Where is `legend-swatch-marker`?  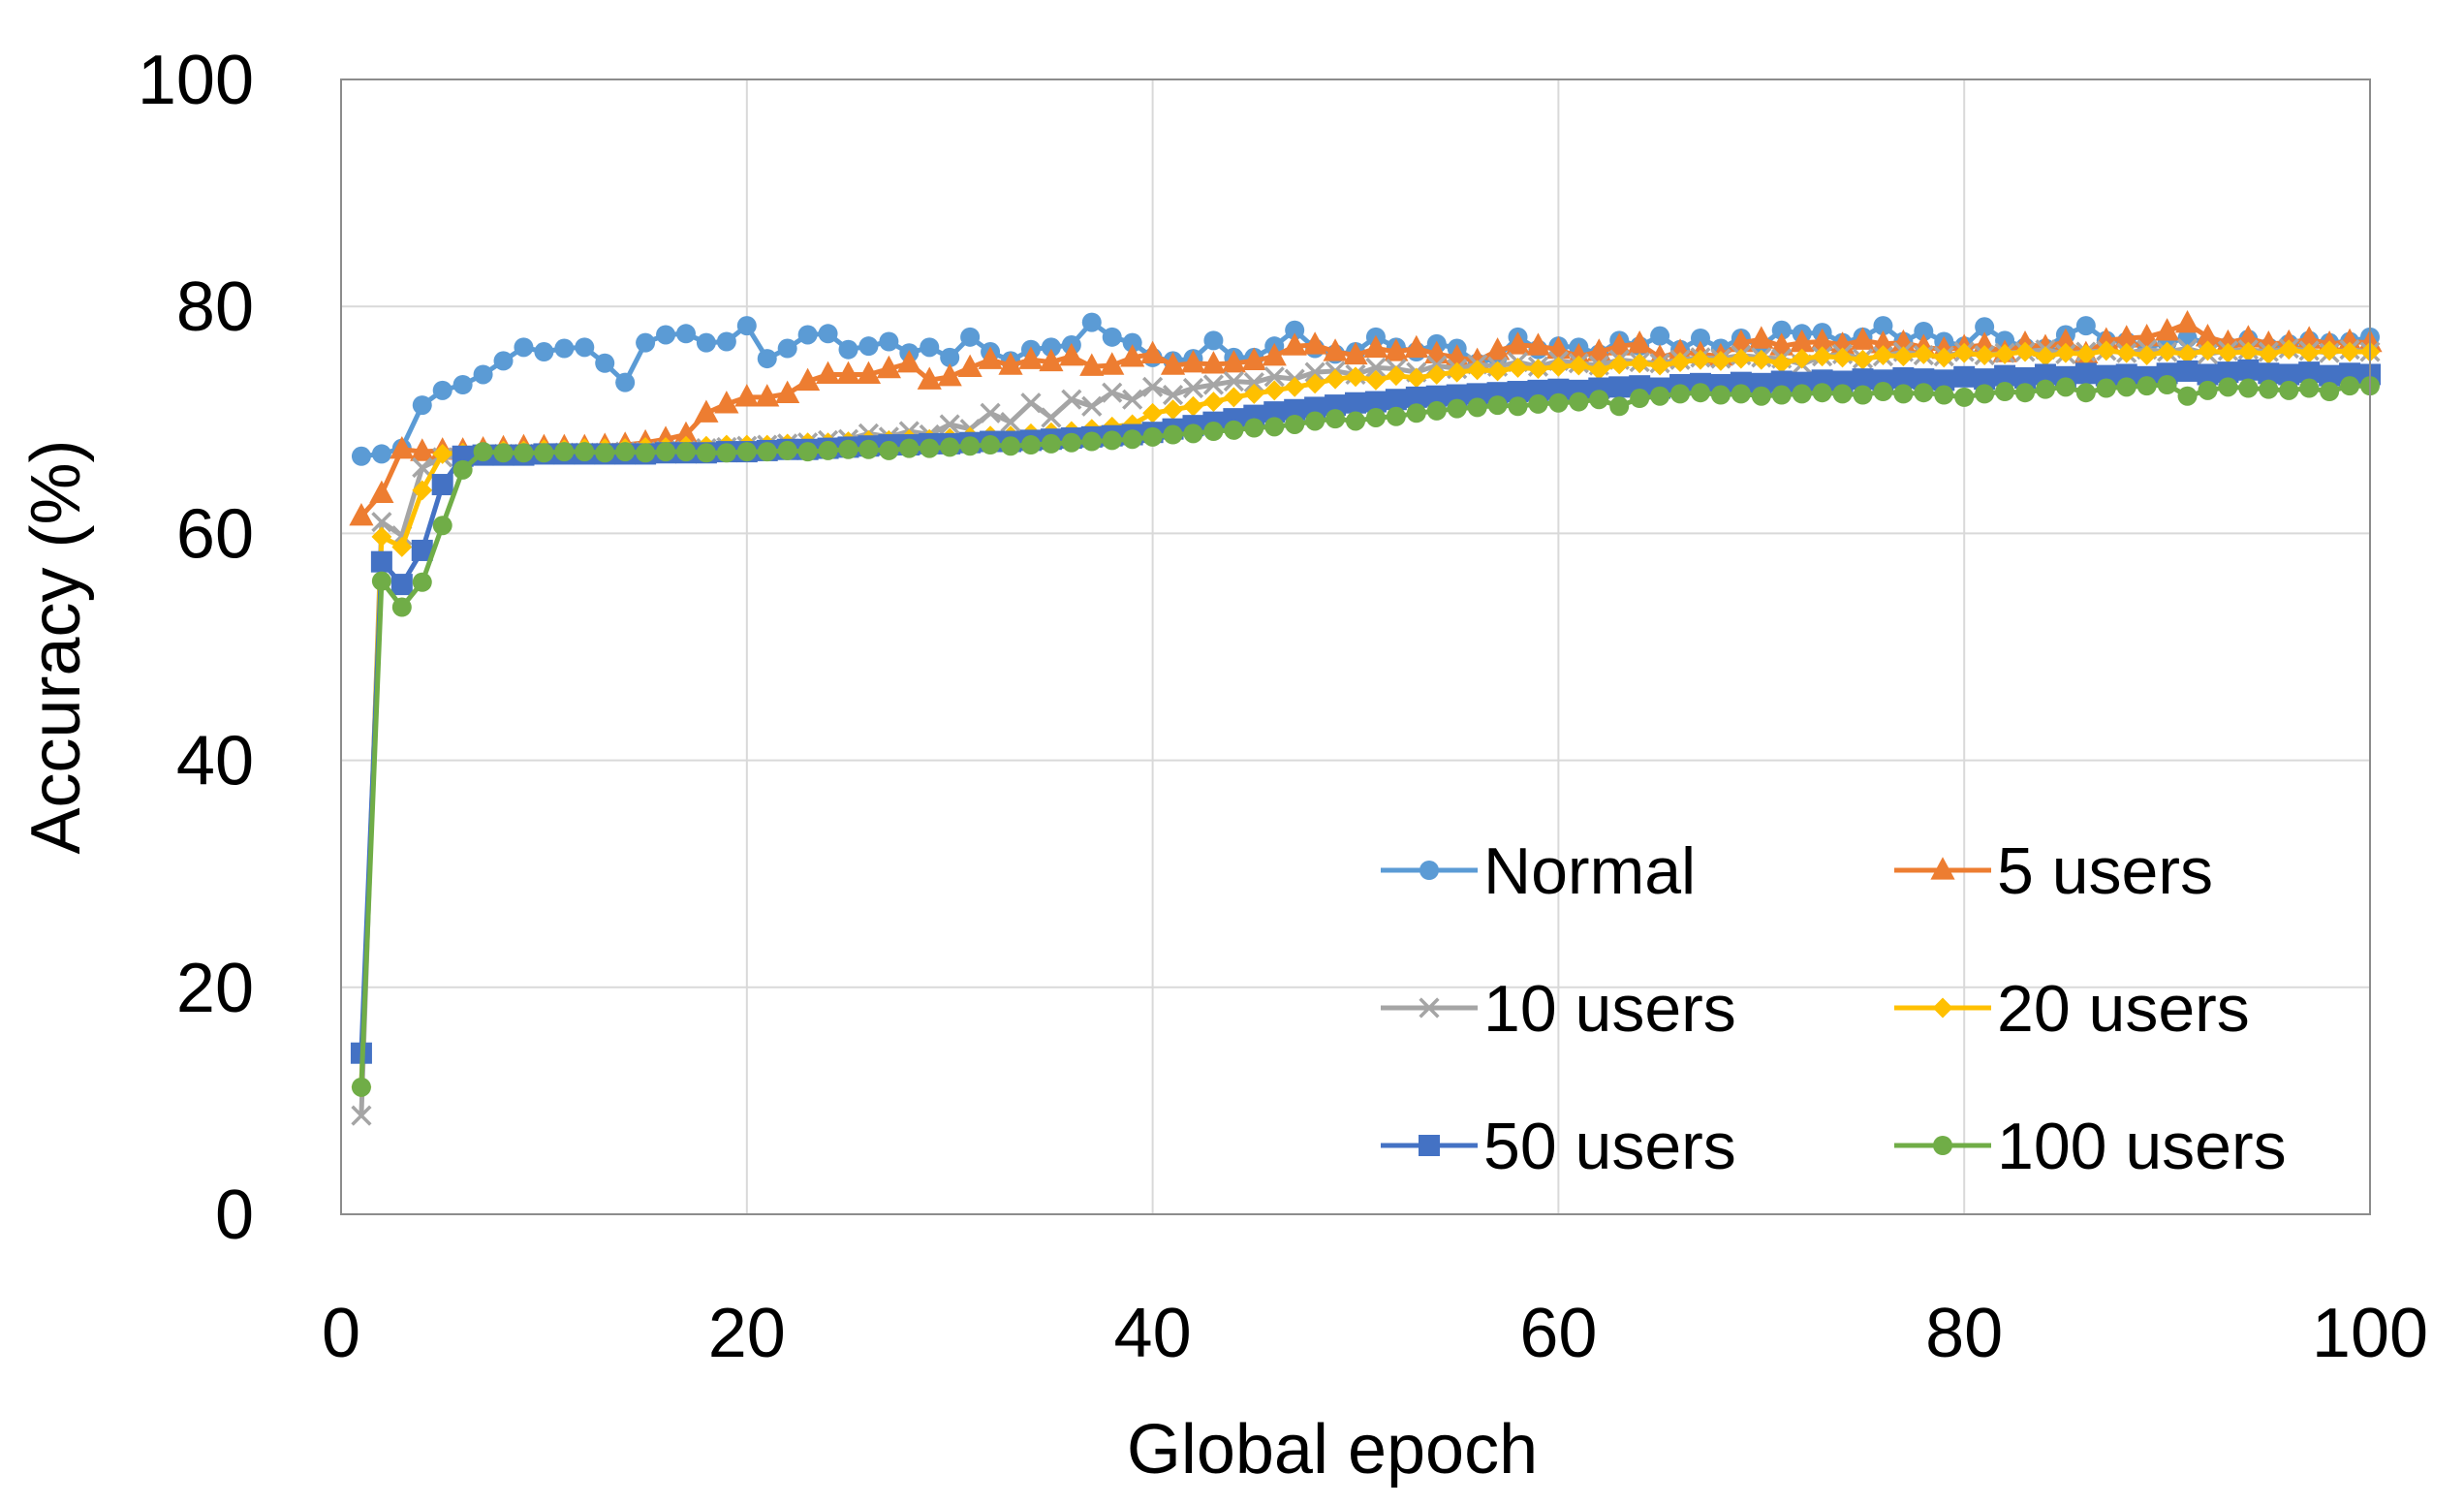 legend-swatch-marker is located at coordinates (1942, 1145).